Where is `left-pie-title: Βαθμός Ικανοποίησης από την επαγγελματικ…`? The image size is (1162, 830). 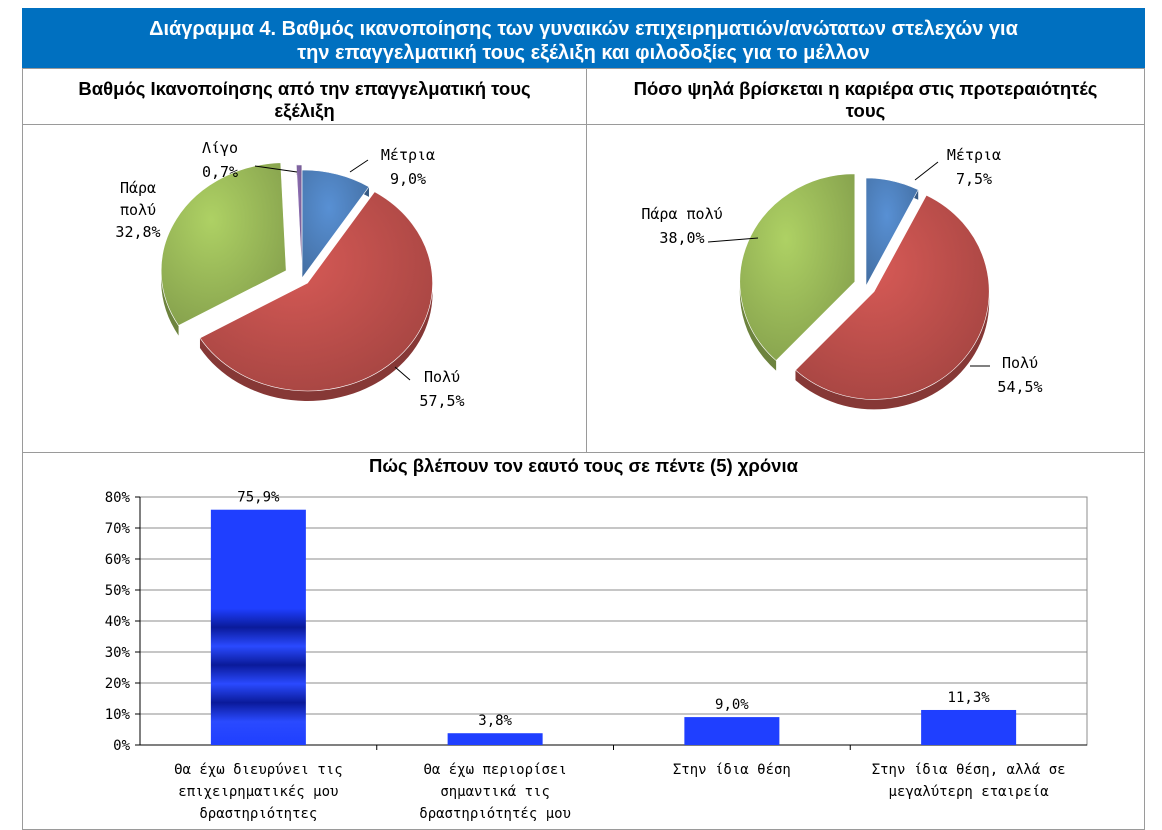 left-pie-title: Βαθμός Ικανοποίησης από την επαγγελματικ… is located at coordinates (304, 100).